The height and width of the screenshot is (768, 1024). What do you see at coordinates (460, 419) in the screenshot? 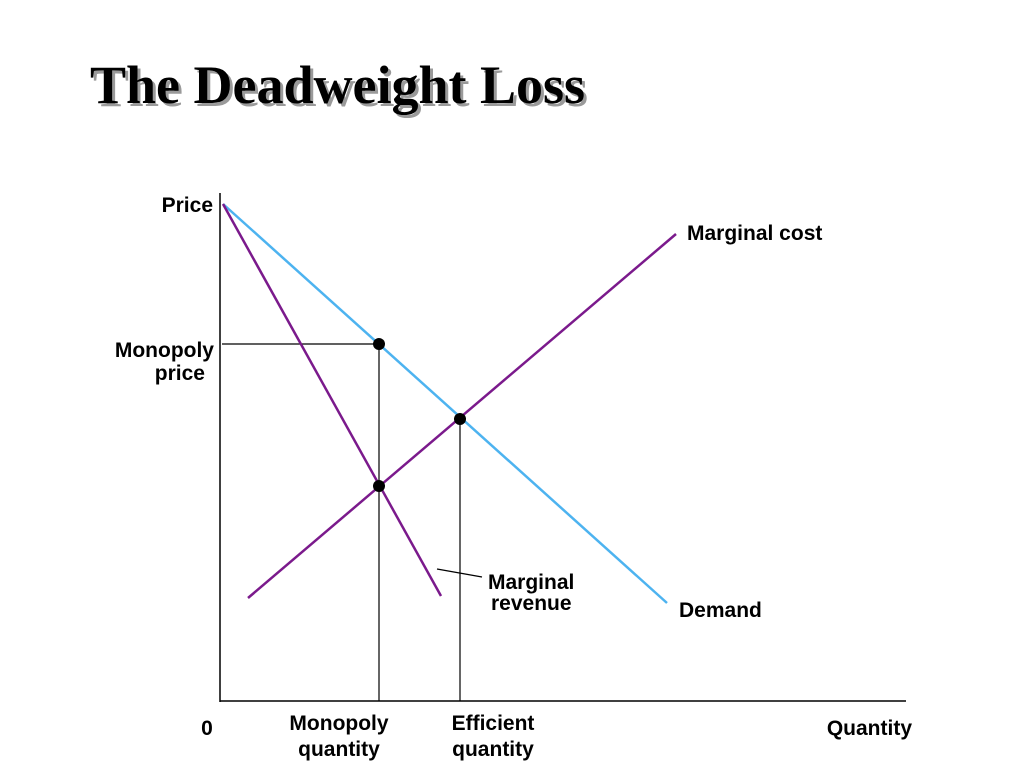
I see `efficient-point` at bounding box center [460, 419].